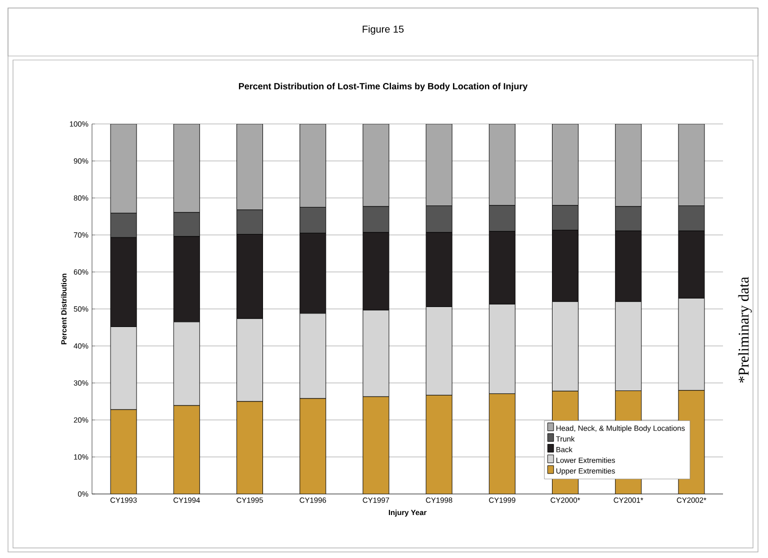  I want to click on text: *Preliminary data, so click(745, 329).